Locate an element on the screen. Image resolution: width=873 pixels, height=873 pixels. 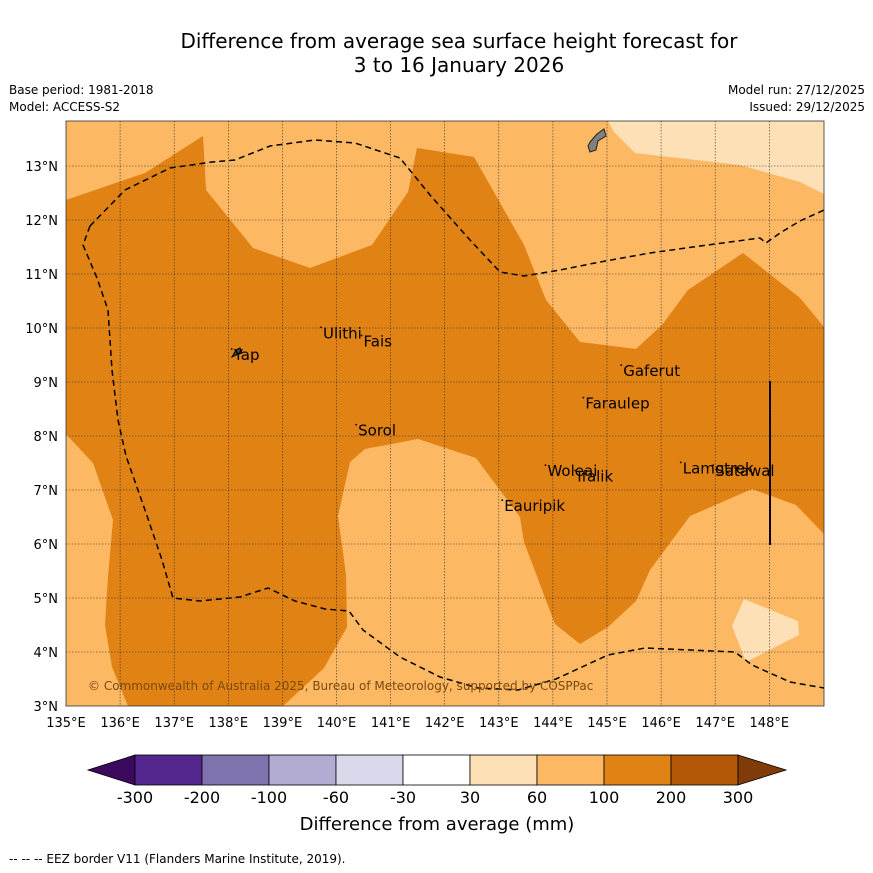
colorbar-tick-label: -60 is located at coordinates (336, 797).